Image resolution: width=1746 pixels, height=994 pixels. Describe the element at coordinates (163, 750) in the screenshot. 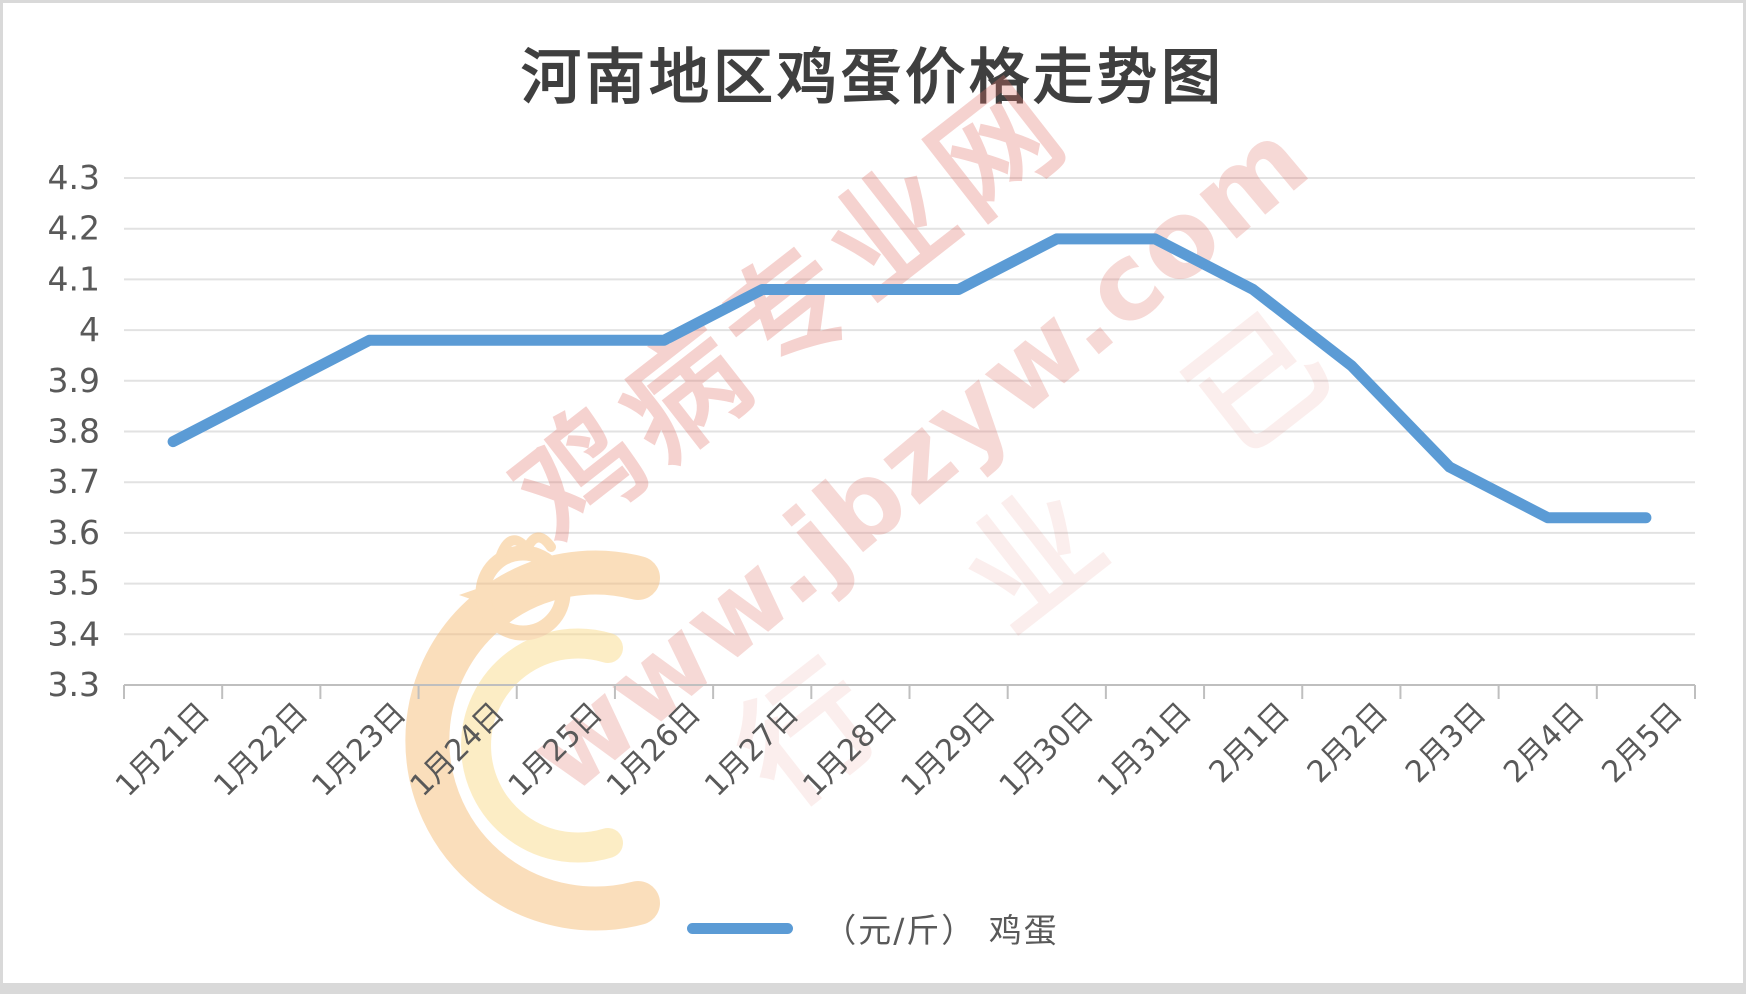

I see `x-axis-category-label: 1月21日` at that location.